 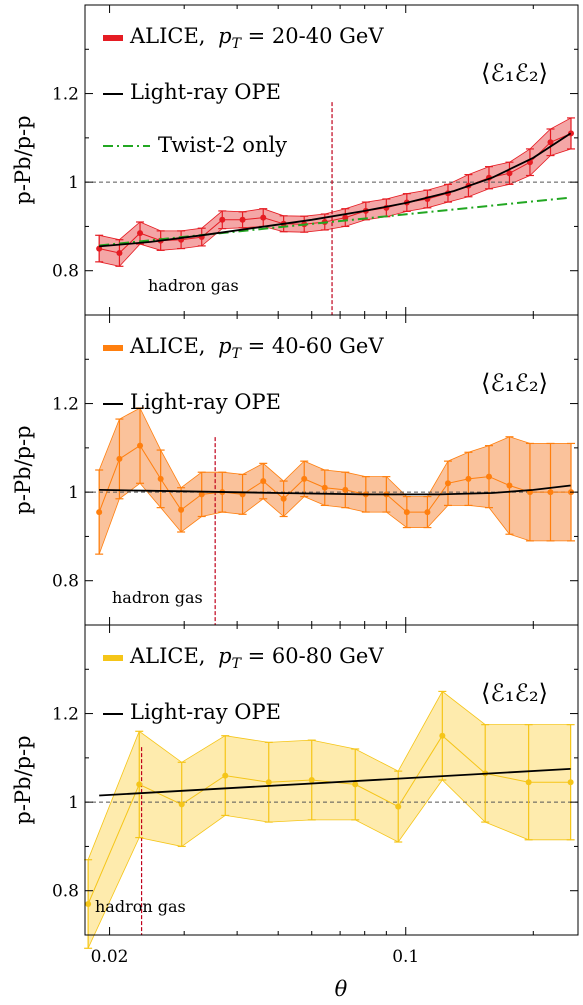 I want to click on legend-alice: ALICE, pT = 40-60 GeV, so click(x=256, y=348).